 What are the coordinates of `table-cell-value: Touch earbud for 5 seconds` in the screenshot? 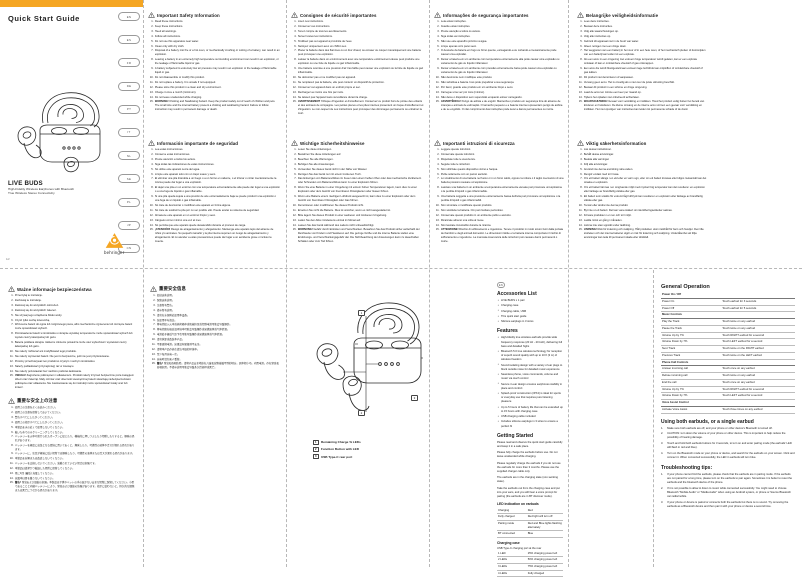 It's located at (758, 309).